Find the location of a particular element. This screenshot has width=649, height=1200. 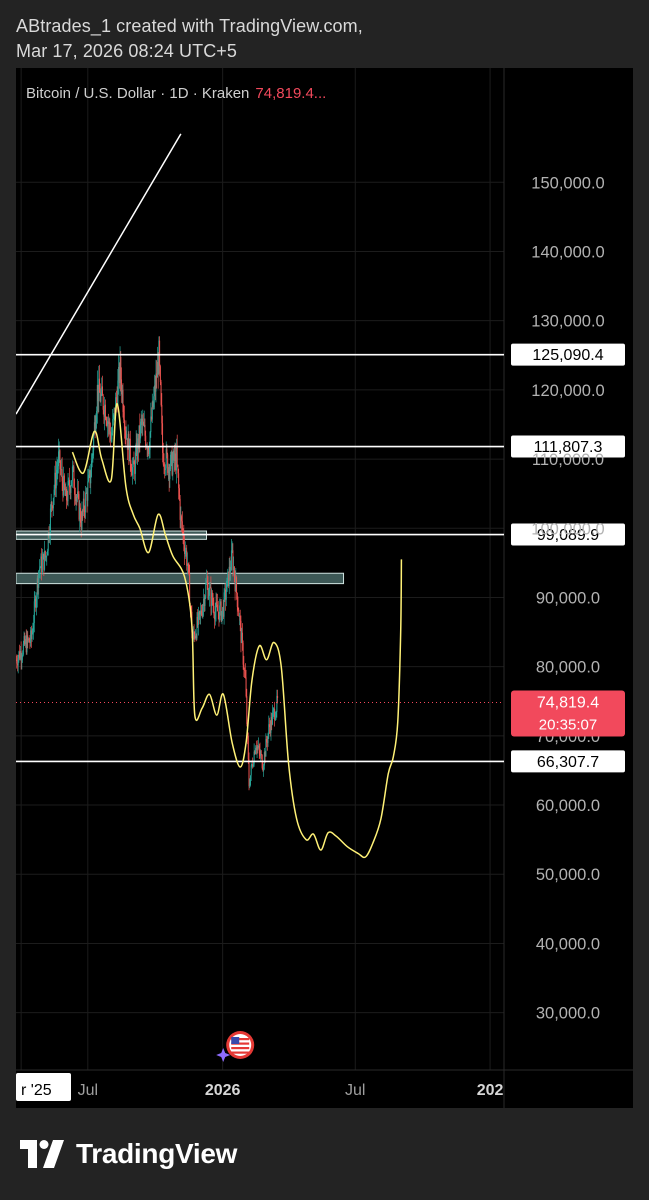

x-tick-box is located at coordinates (43, 1087).